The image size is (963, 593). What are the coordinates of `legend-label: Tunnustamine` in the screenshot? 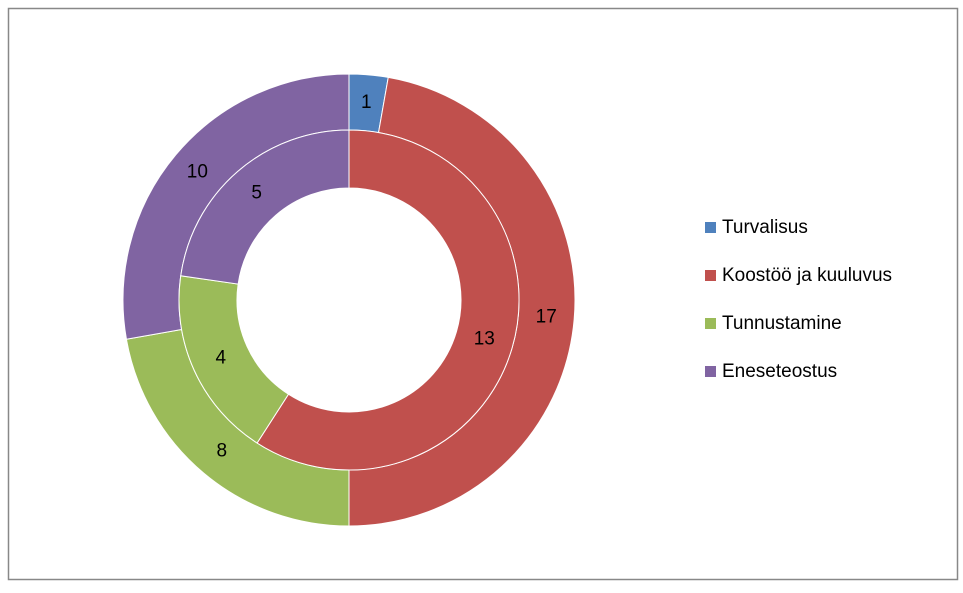 It's located at (782, 323).